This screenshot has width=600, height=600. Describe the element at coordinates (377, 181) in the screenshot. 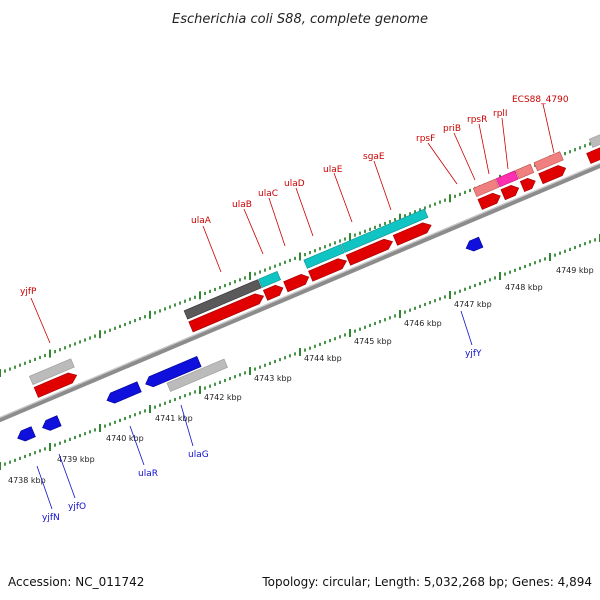

I see `gene-label-sgaE: sgaE` at that location.